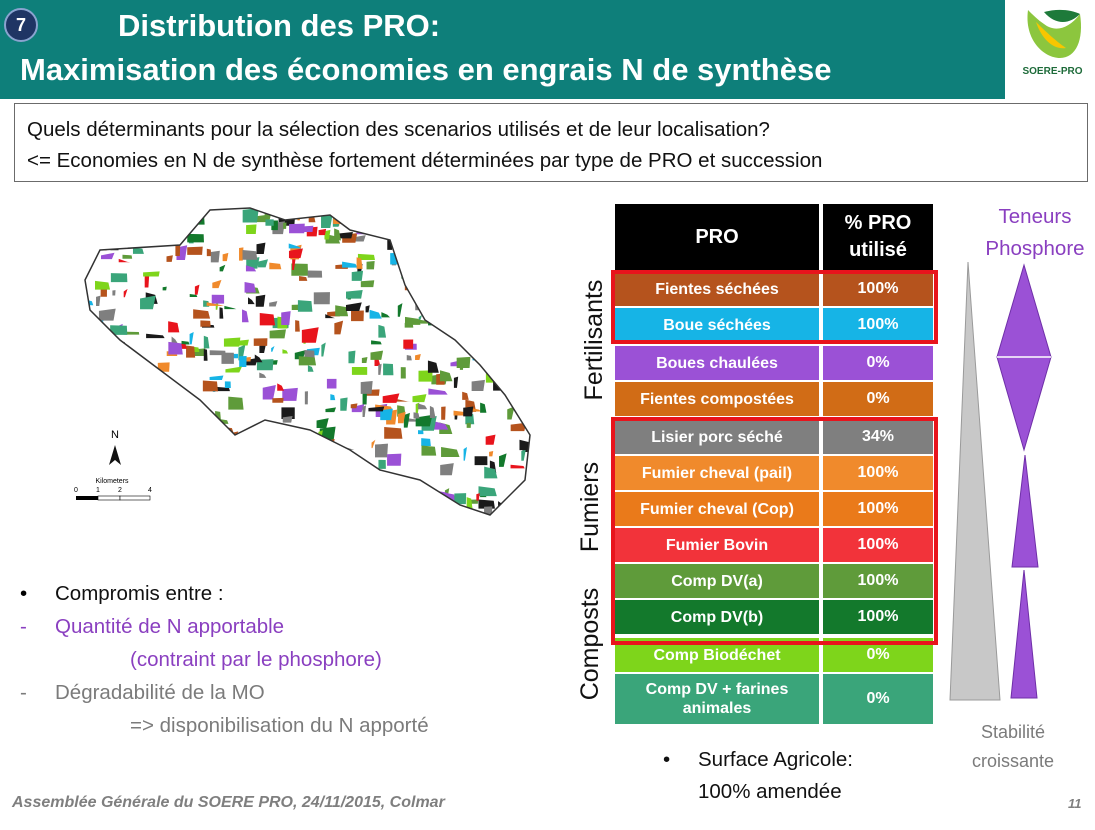  I want to click on stabilite-line1: Stabilité, so click(1013, 732).